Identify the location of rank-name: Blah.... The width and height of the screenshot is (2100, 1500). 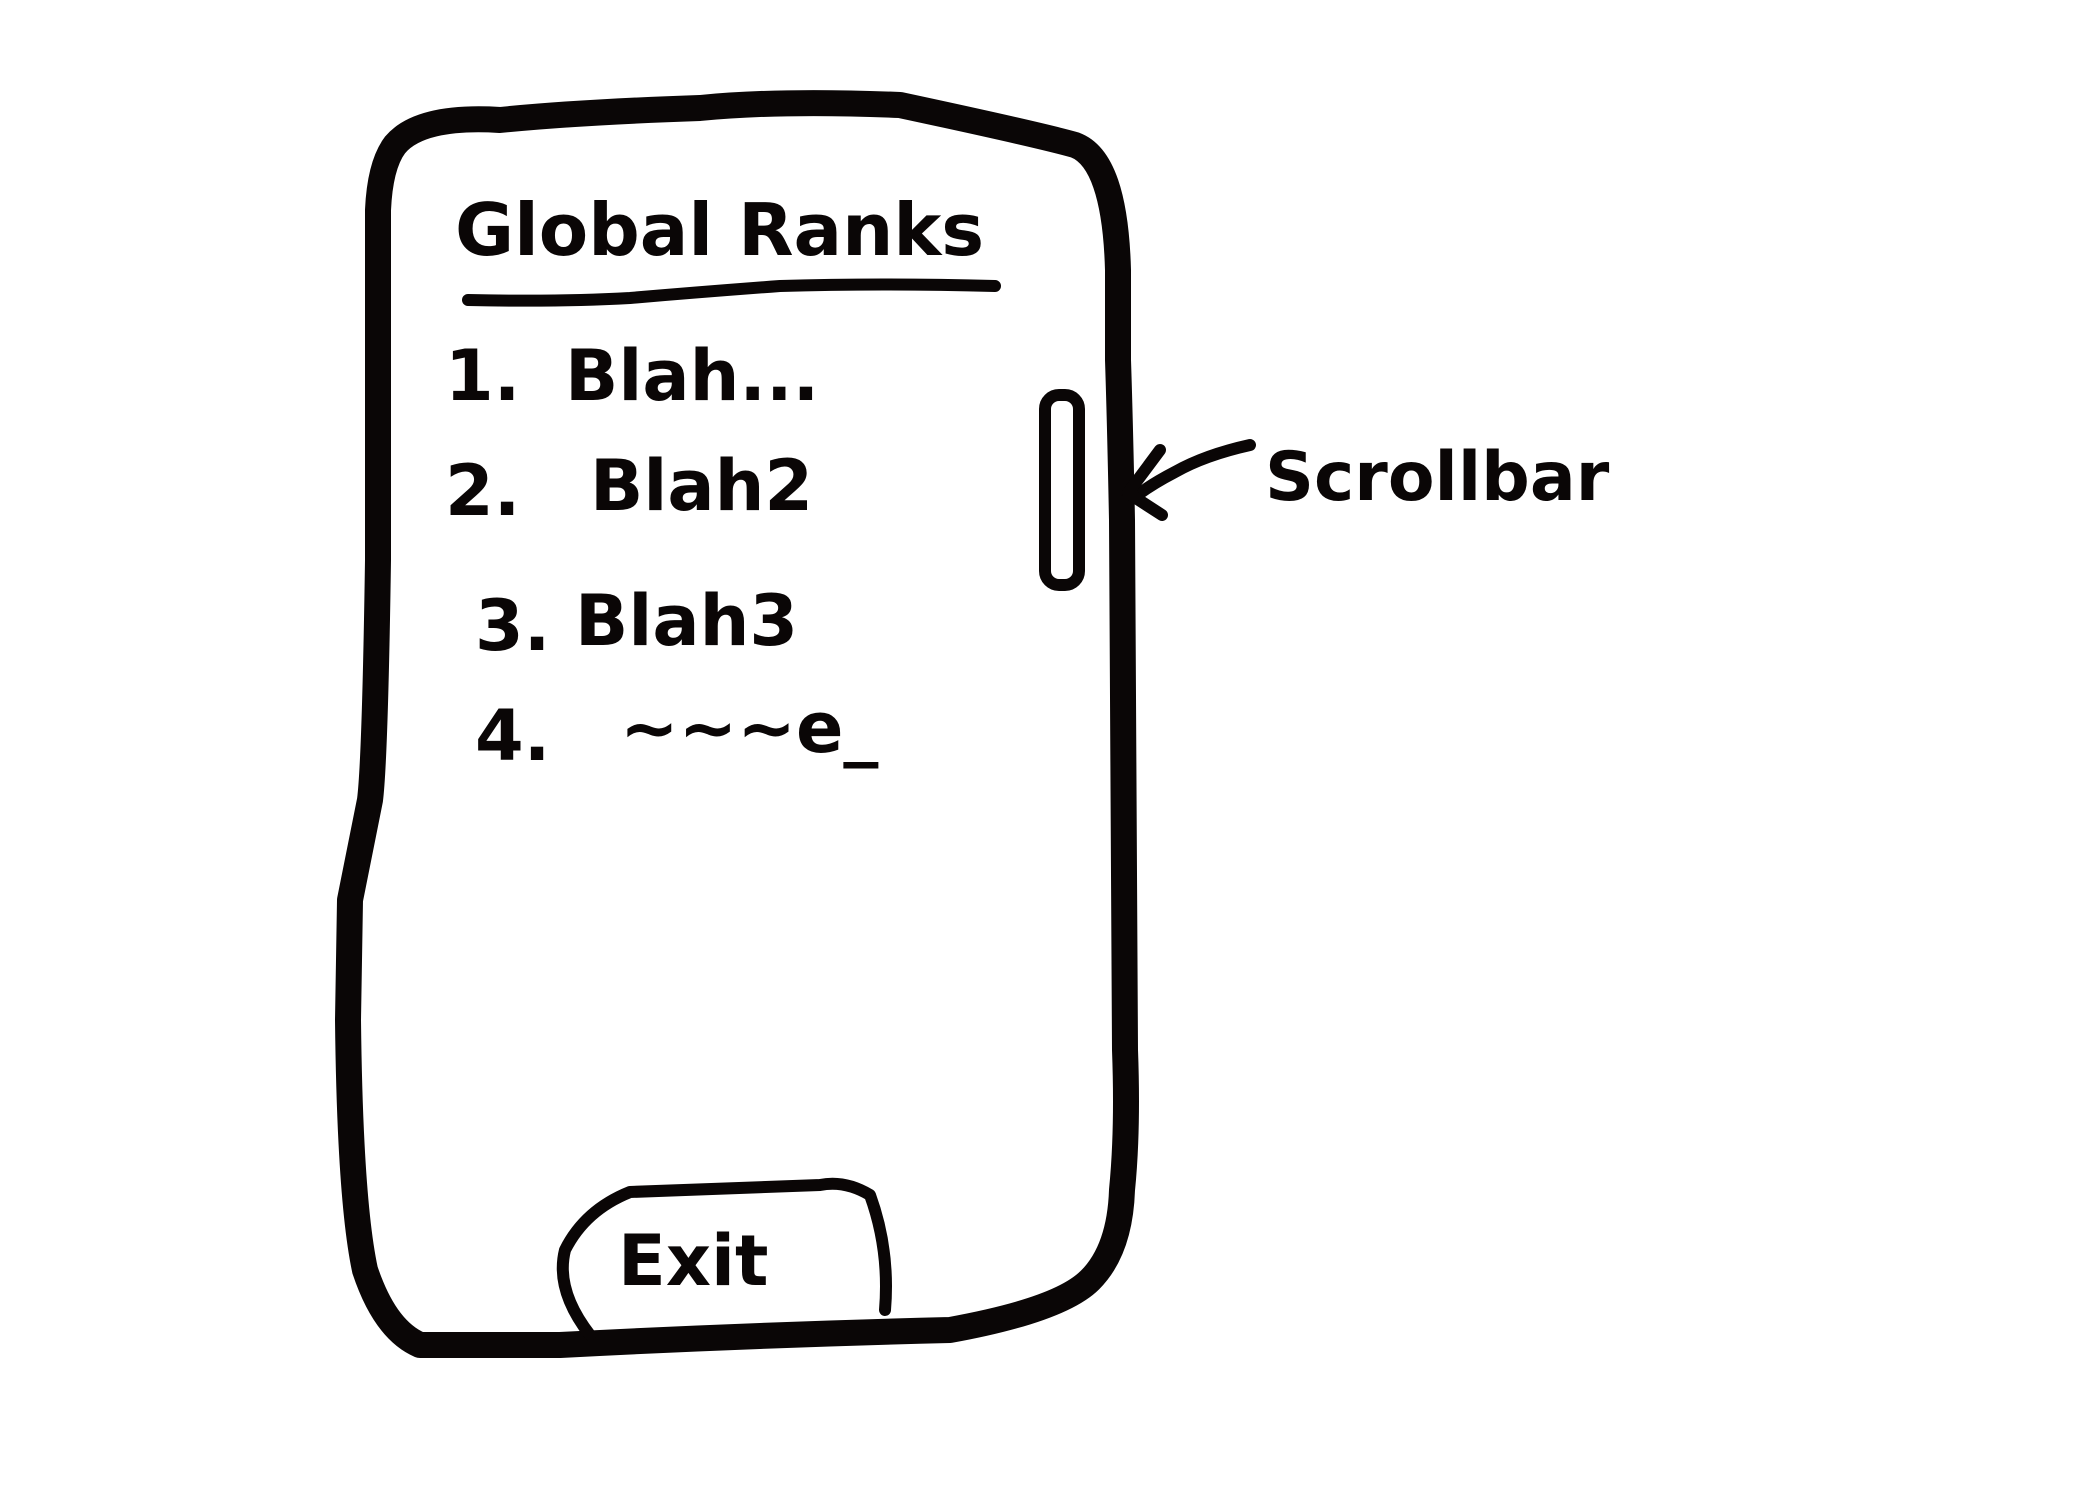
(692, 376).